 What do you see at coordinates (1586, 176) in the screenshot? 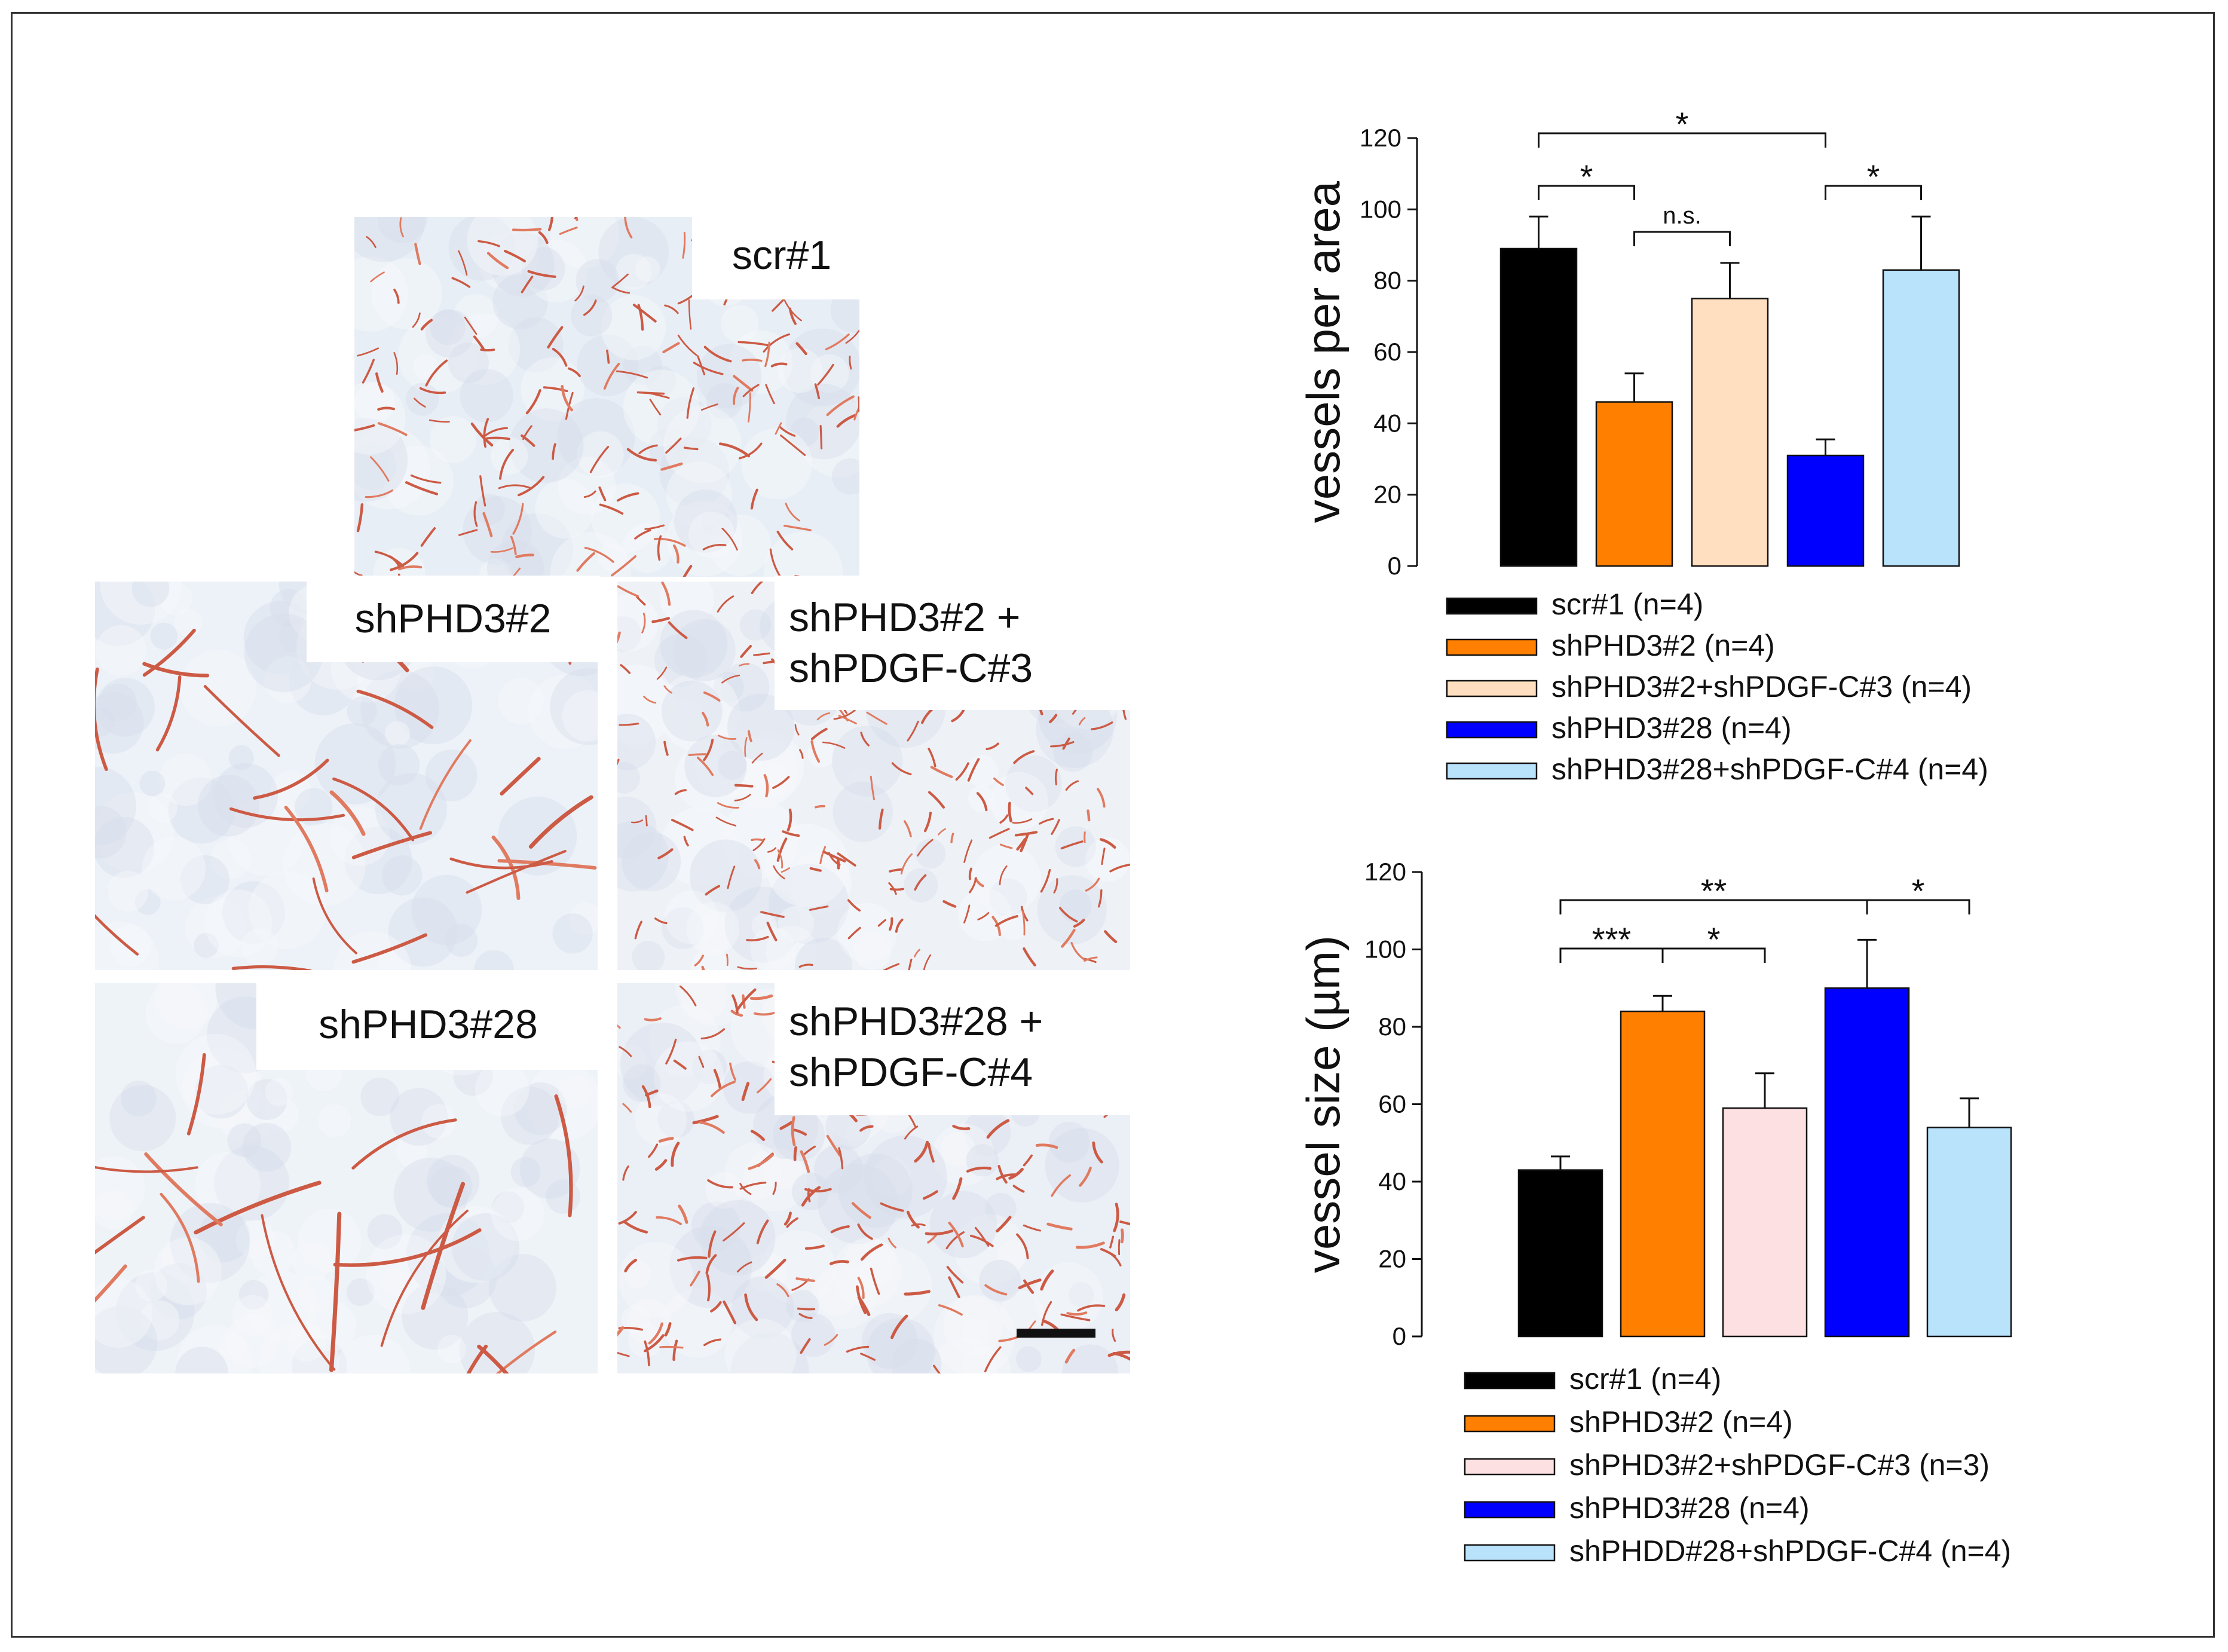
I see `significance-label: *` at bounding box center [1586, 176].